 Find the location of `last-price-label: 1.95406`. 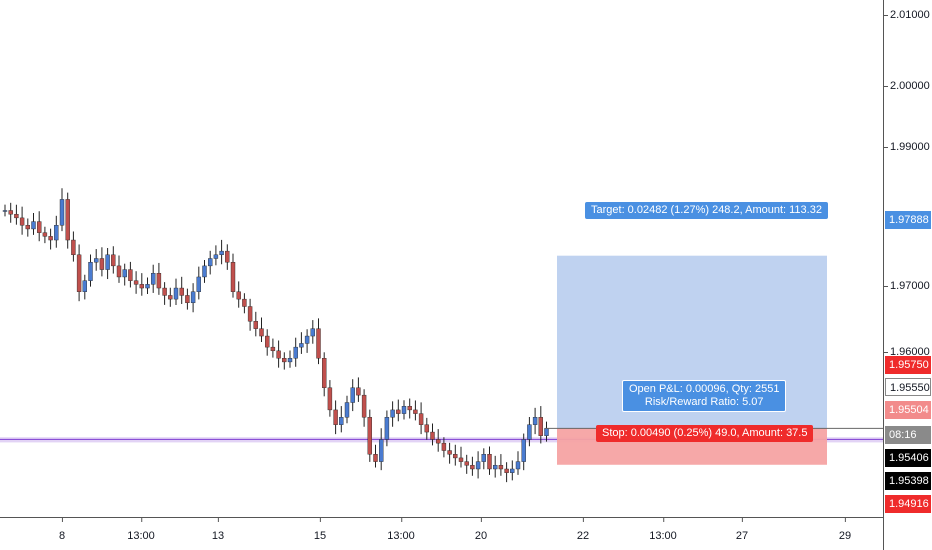

last-price-label: 1.95406 is located at coordinates (908, 458).